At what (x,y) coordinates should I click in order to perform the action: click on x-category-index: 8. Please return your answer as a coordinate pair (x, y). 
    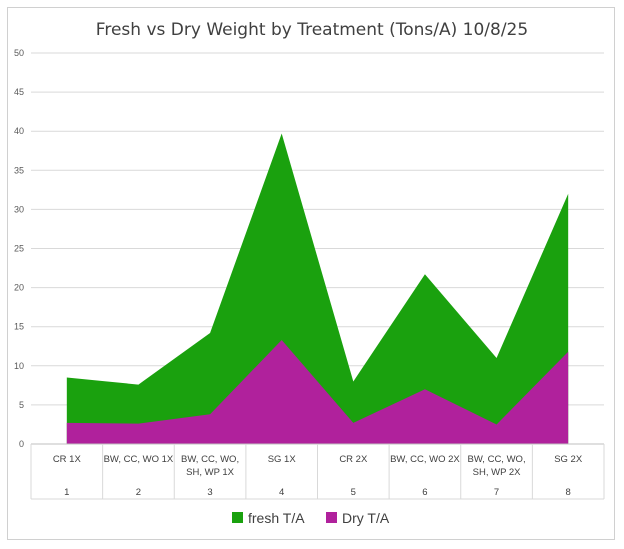
    Looking at the image, I should click on (568, 492).